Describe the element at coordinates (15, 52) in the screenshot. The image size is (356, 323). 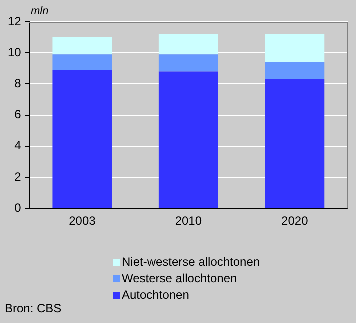
I see `y-tick-label: 10` at that location.